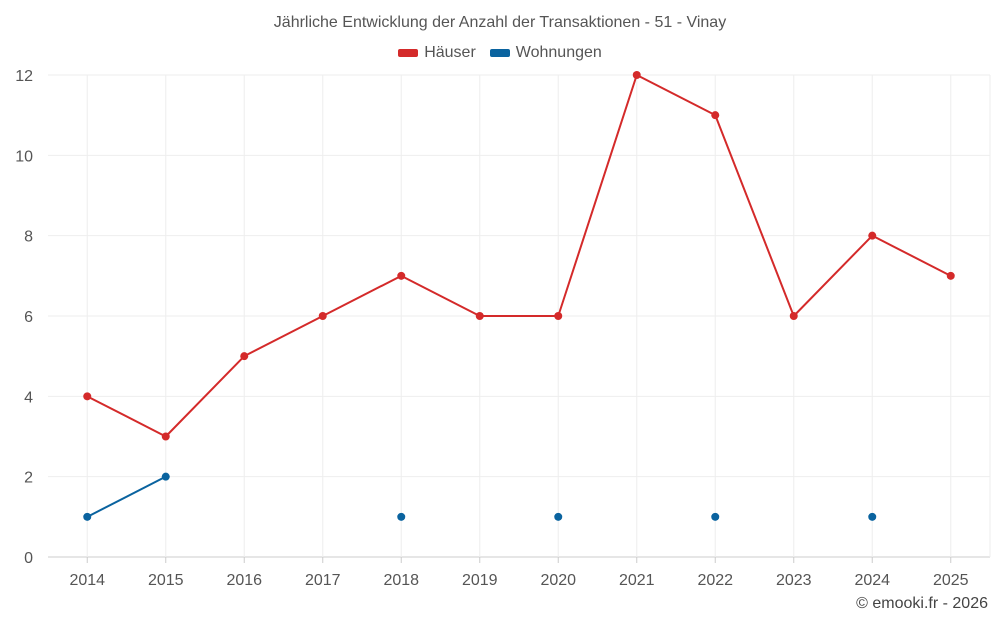 The width and height of the screenshot is (1000, 625). Describe the element at coordinates (28, 558) in the screenshot. I see `y-tick-label: 0` at that location.